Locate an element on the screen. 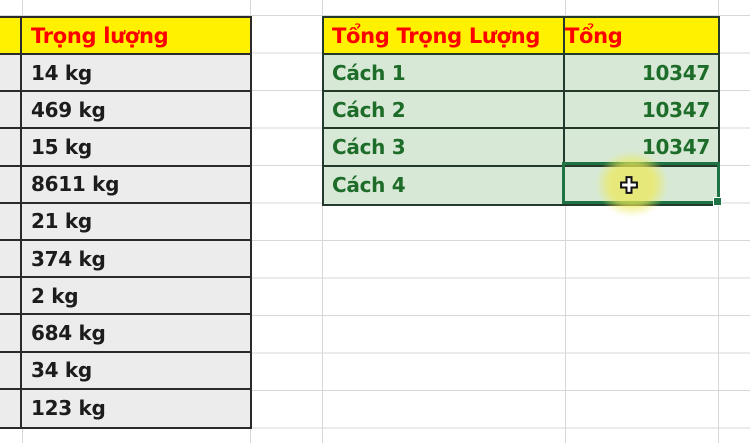 This screenshot has width=750, height=443. total-table-row: Cách 1 10347 is located at coordinates (521, 74).